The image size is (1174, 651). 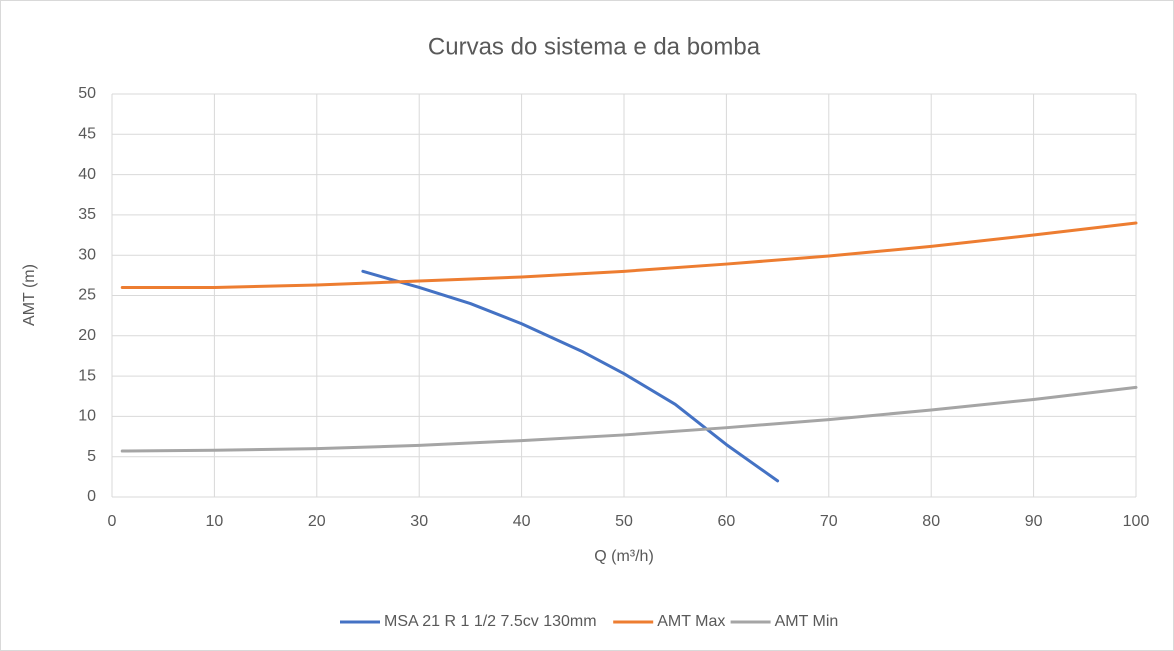 What do you see at coordinates (112, 521) in the screenshot?
I see `x-tick-label: 0` at bounding box center [112, 521].